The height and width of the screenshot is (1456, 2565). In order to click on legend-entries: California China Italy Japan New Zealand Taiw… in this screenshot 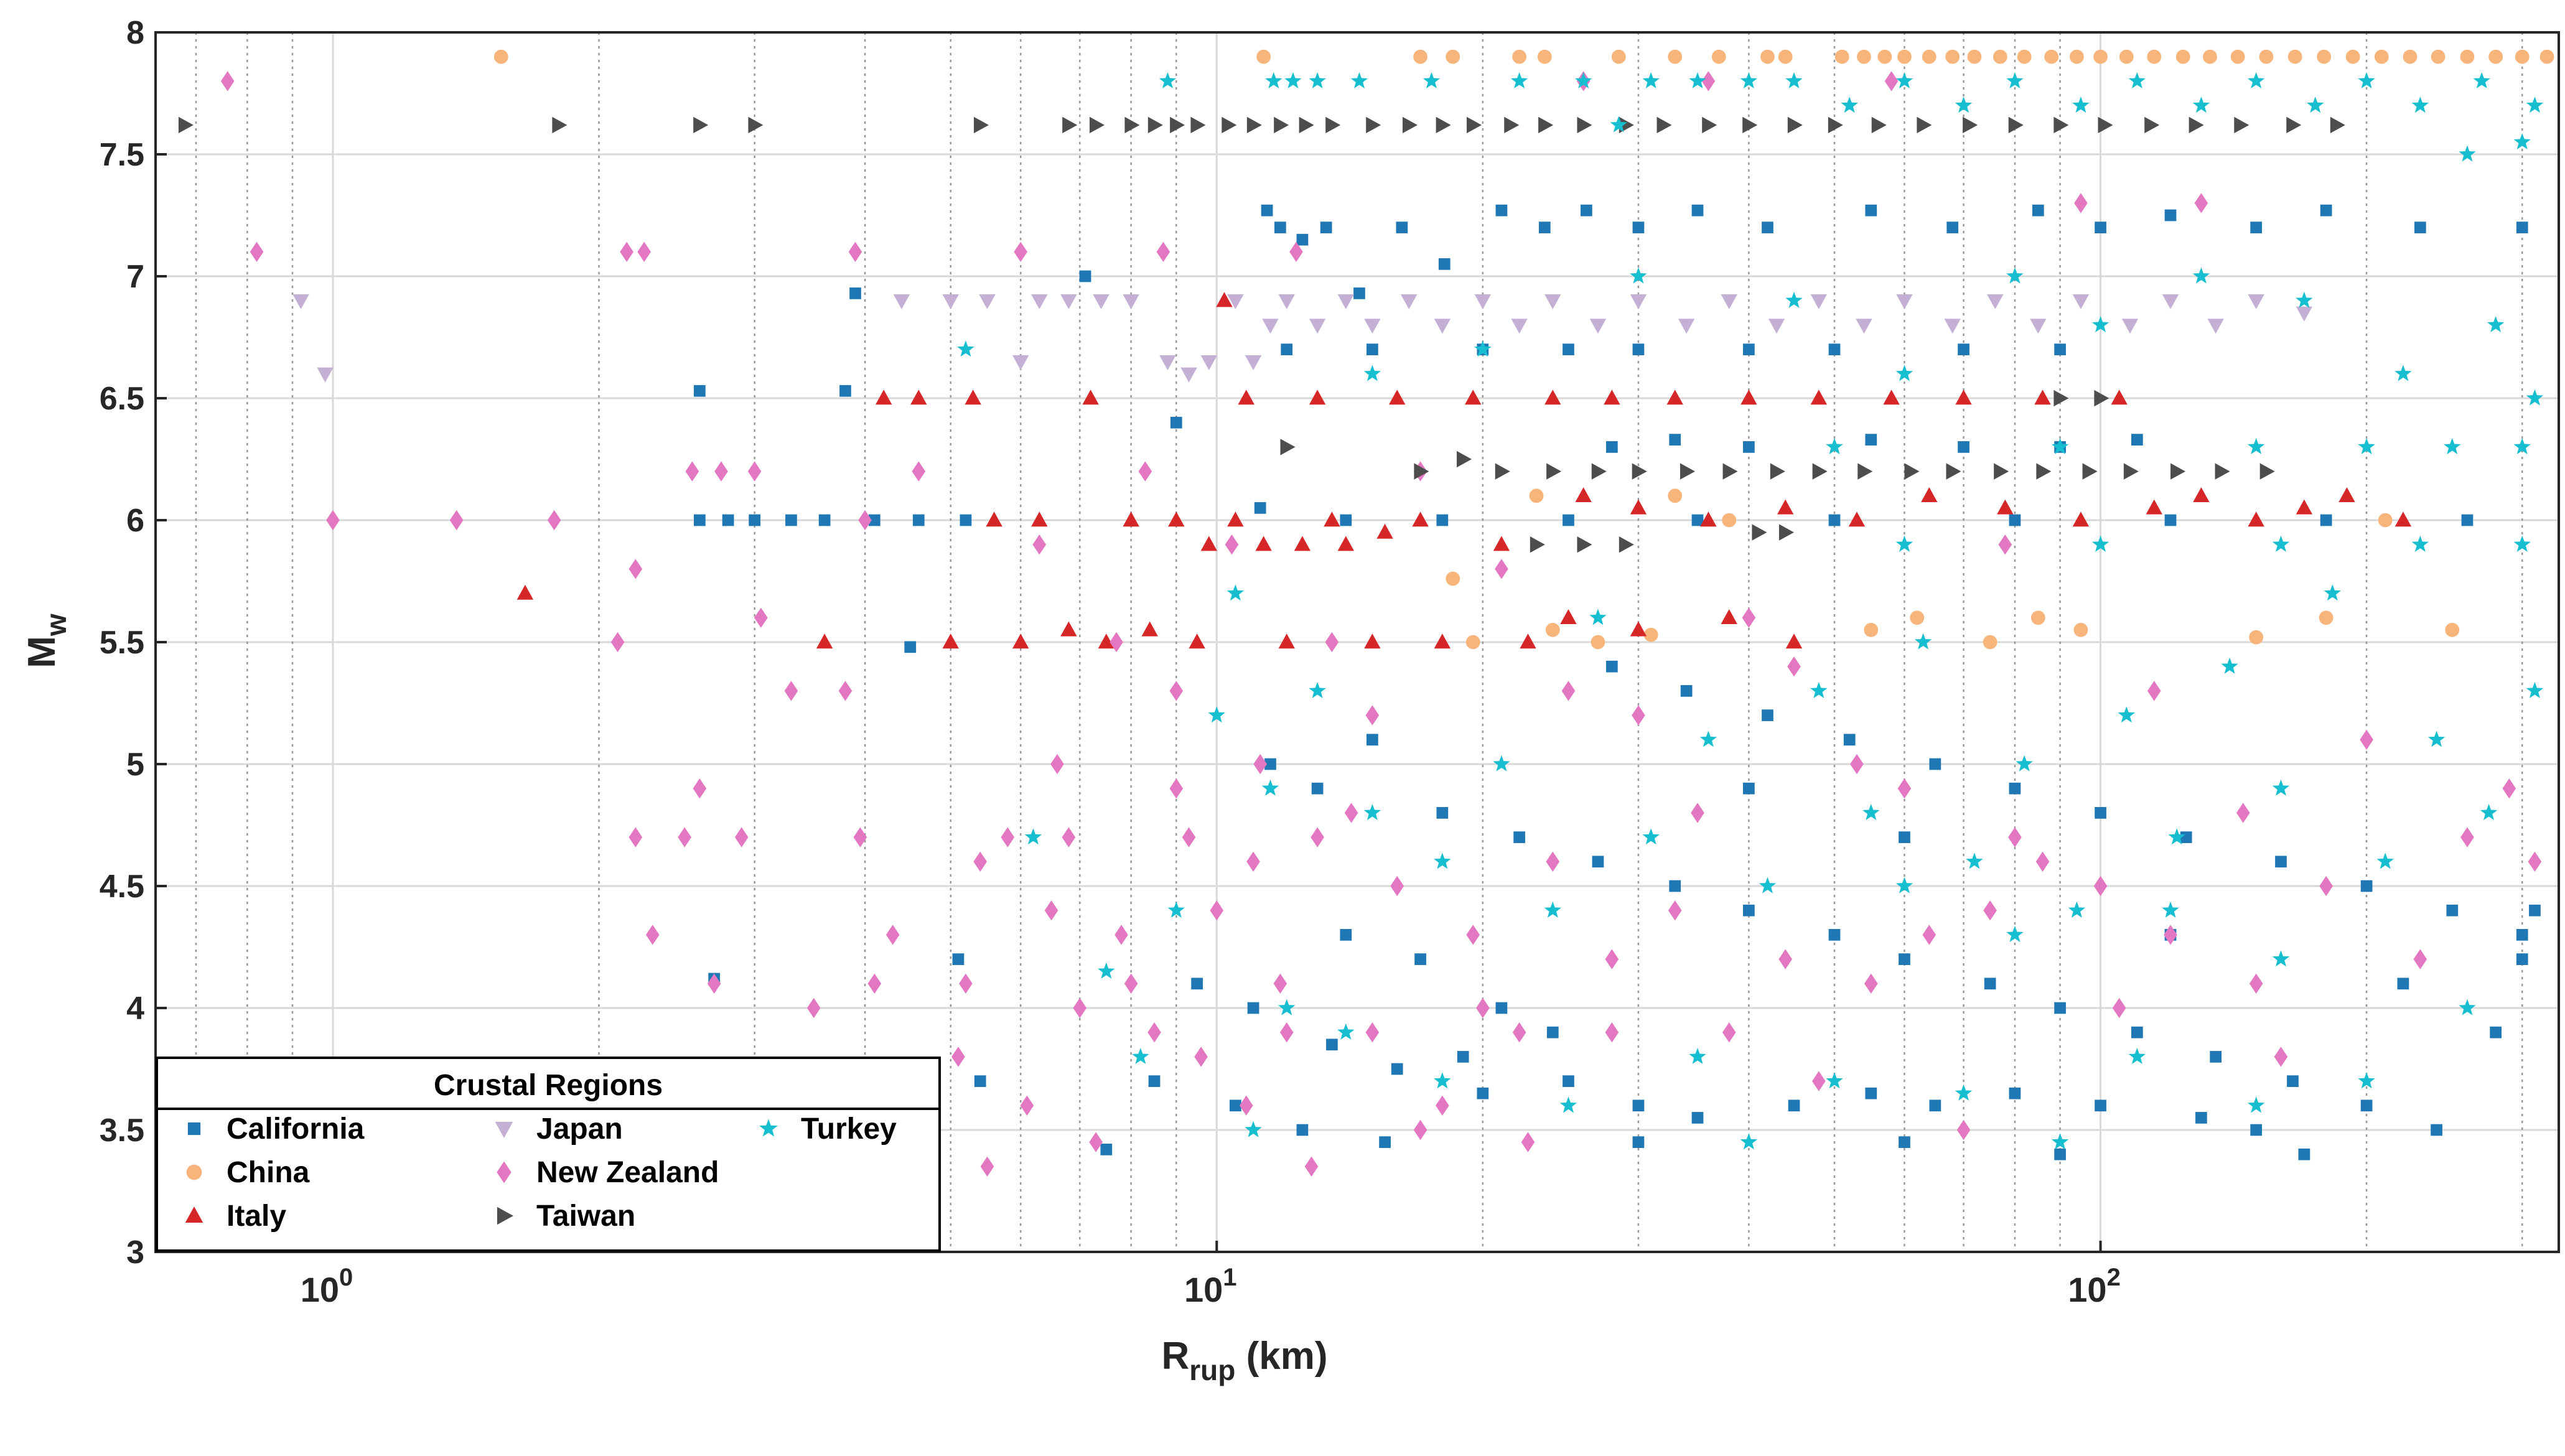, I will do `click(541, 1173)`.